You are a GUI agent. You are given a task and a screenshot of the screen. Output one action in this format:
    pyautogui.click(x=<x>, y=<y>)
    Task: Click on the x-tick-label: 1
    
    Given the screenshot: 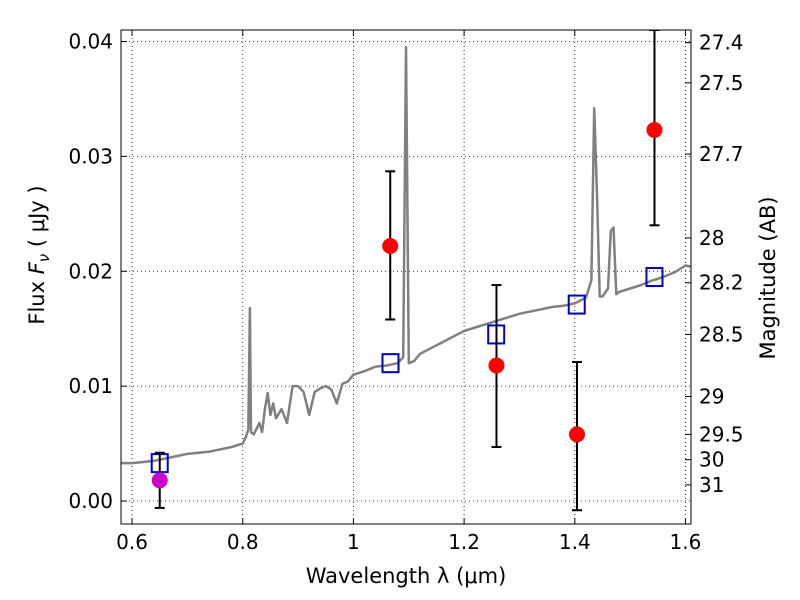 What is the action you would take?
    pyautogui.click(x=353, y=542)
    